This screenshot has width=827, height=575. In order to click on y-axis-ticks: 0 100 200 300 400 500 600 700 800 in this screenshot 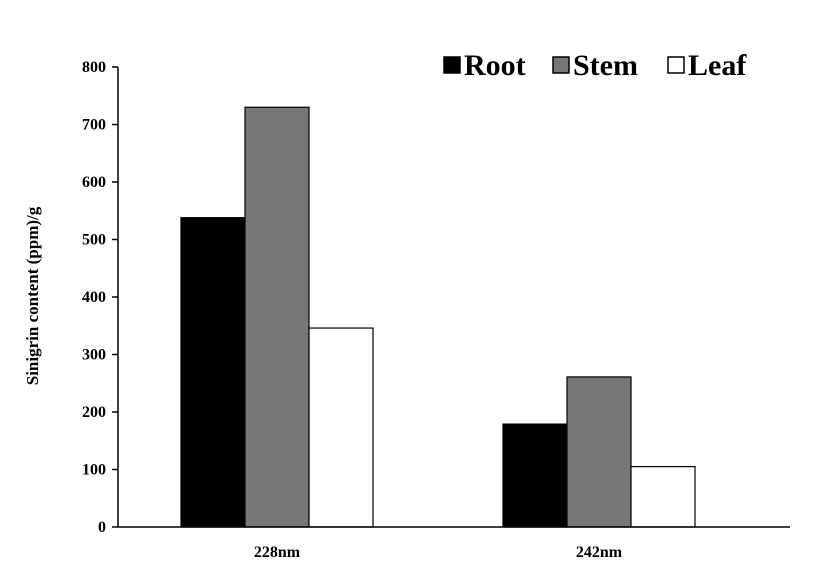, I will do `click(100, 297)`.